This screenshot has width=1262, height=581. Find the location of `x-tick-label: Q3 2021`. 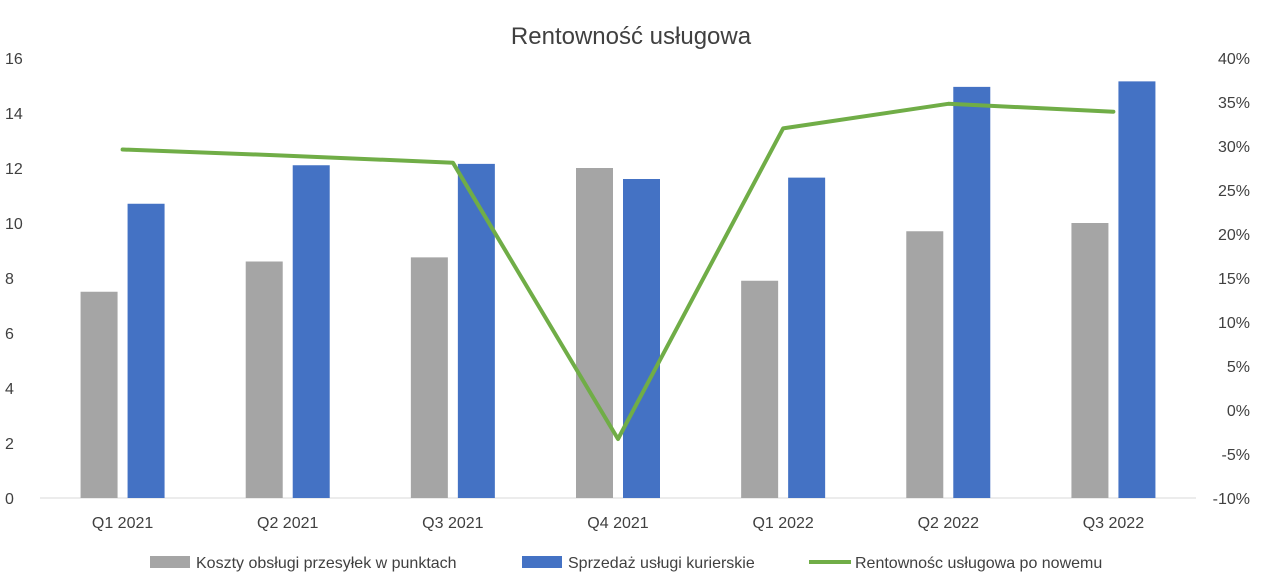

x-tick-label: Q3 2021 is located at coordinates (452, 523).